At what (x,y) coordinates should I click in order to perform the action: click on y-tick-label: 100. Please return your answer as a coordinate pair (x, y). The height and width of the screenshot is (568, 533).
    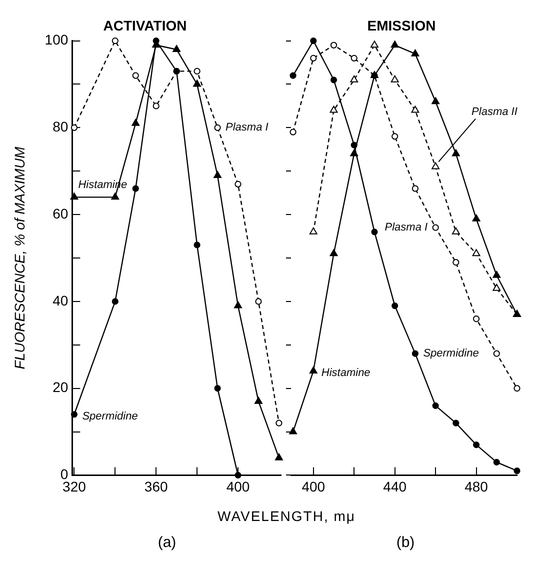
    Looking at the image, I should click on (56, 40).